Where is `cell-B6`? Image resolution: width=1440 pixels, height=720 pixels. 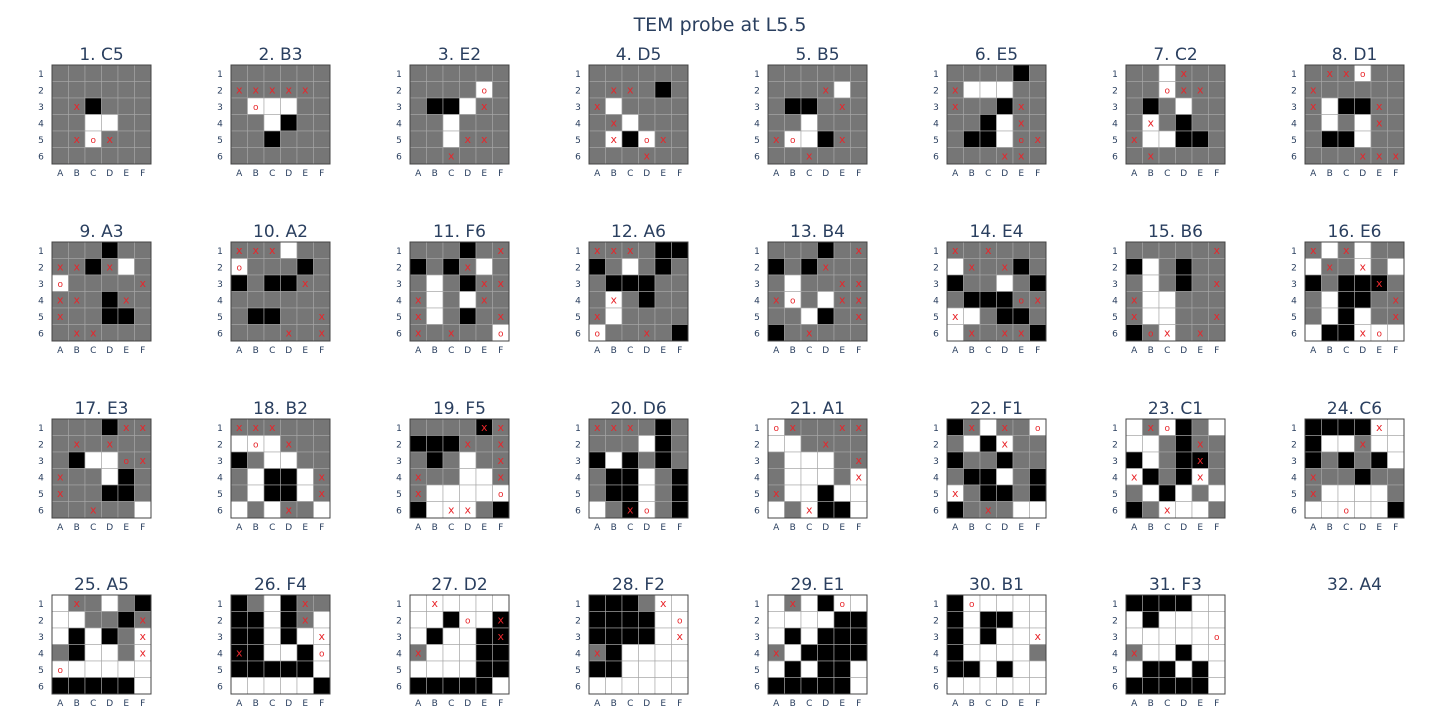
cell-B6 is located at coordinates (1330, 510).